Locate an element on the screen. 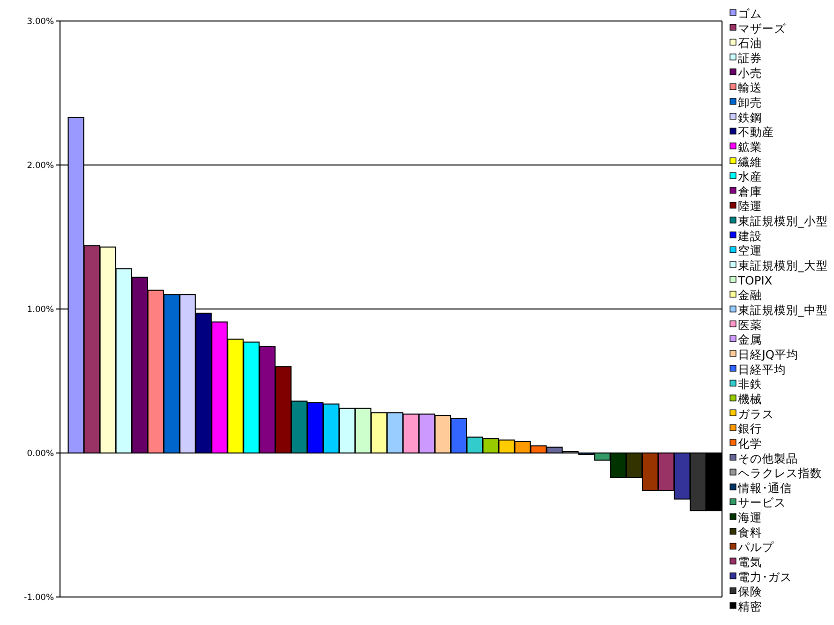 The height and width of the screenshot is (625, 834). legend-label: 機械 is located at coordinates (750, 399).